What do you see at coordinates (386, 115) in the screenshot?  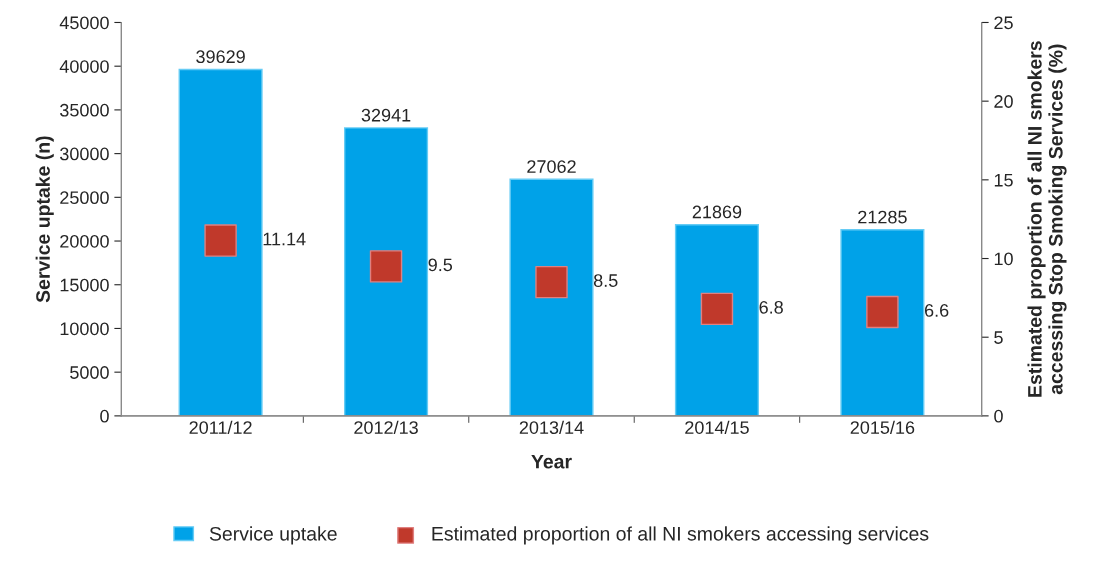 I see `data-label: 32941` at bounding box center [386, 115].